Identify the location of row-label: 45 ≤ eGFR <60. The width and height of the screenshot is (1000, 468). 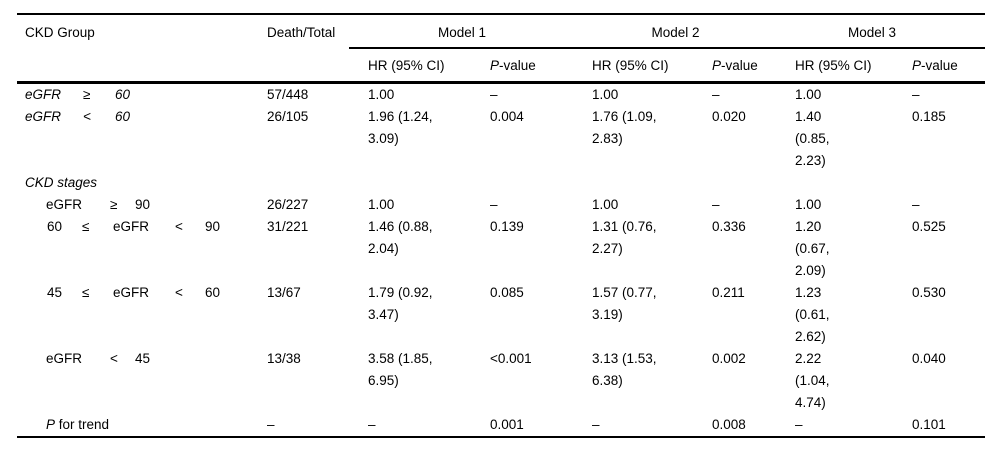
(134, 292).